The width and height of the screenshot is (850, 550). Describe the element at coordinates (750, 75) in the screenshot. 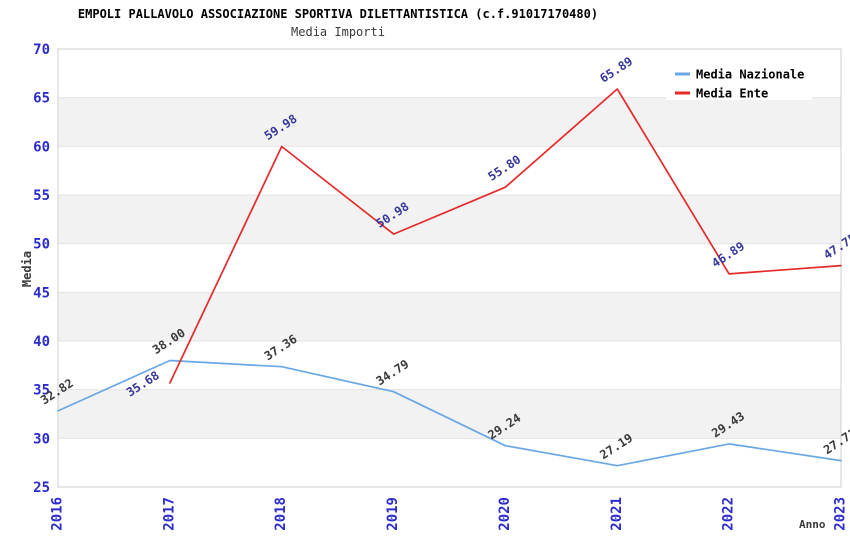

I see `legend-label-media-nazionale: Media Nazionale` at that location.